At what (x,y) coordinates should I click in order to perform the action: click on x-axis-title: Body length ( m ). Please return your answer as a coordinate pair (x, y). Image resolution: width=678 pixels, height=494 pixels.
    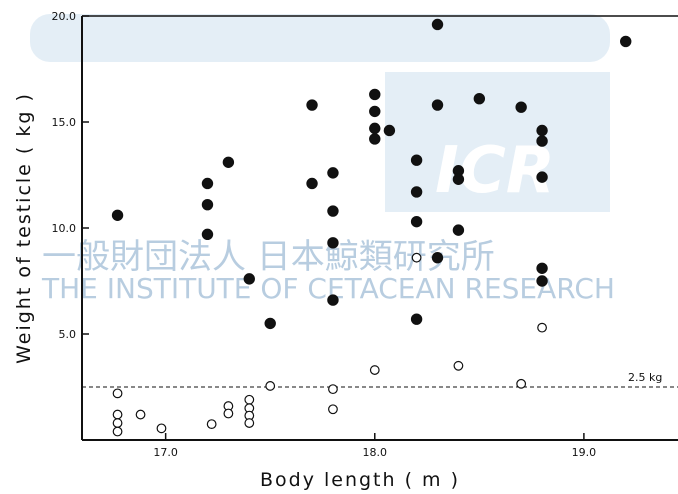
    Looking at the image, I should click on (360, 480).